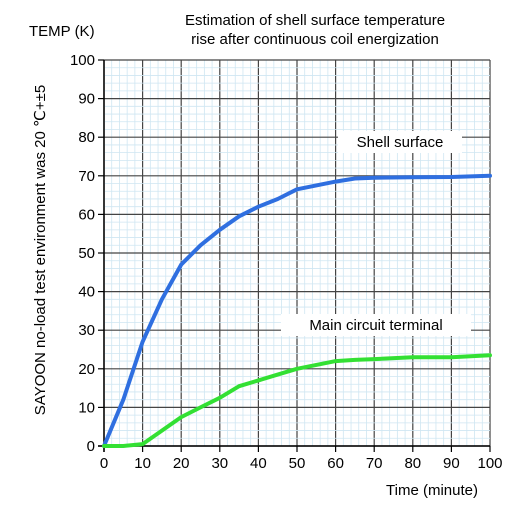  I want to click on x-tick-label: 50, so click(297, 463).